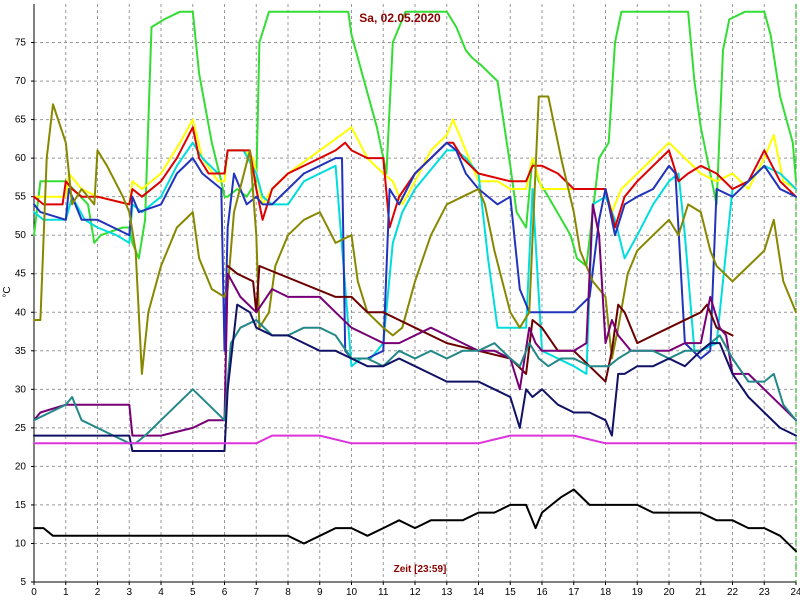 The image size is (800, 600). I want to click on x-tick-label-20: 20, so click(669, 592).